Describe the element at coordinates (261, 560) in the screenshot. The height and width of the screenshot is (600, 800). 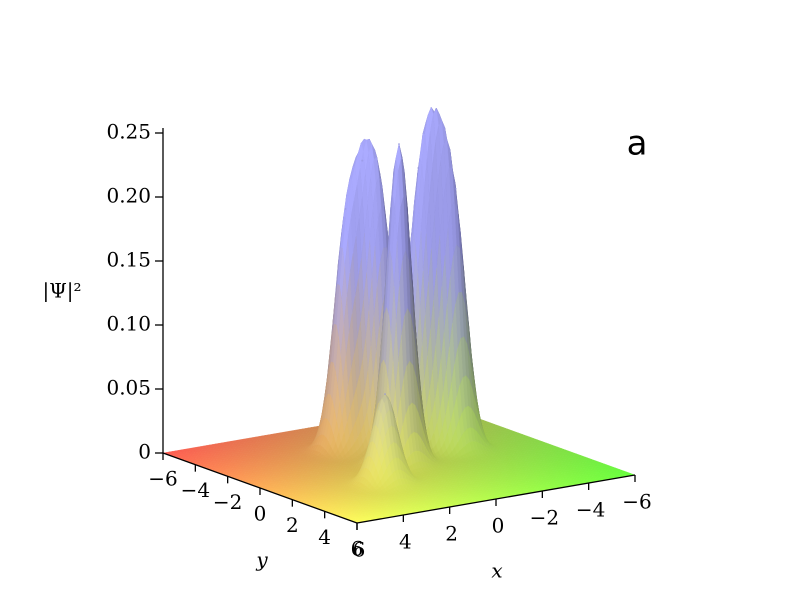
I see `y-axis-label: y` at that location.